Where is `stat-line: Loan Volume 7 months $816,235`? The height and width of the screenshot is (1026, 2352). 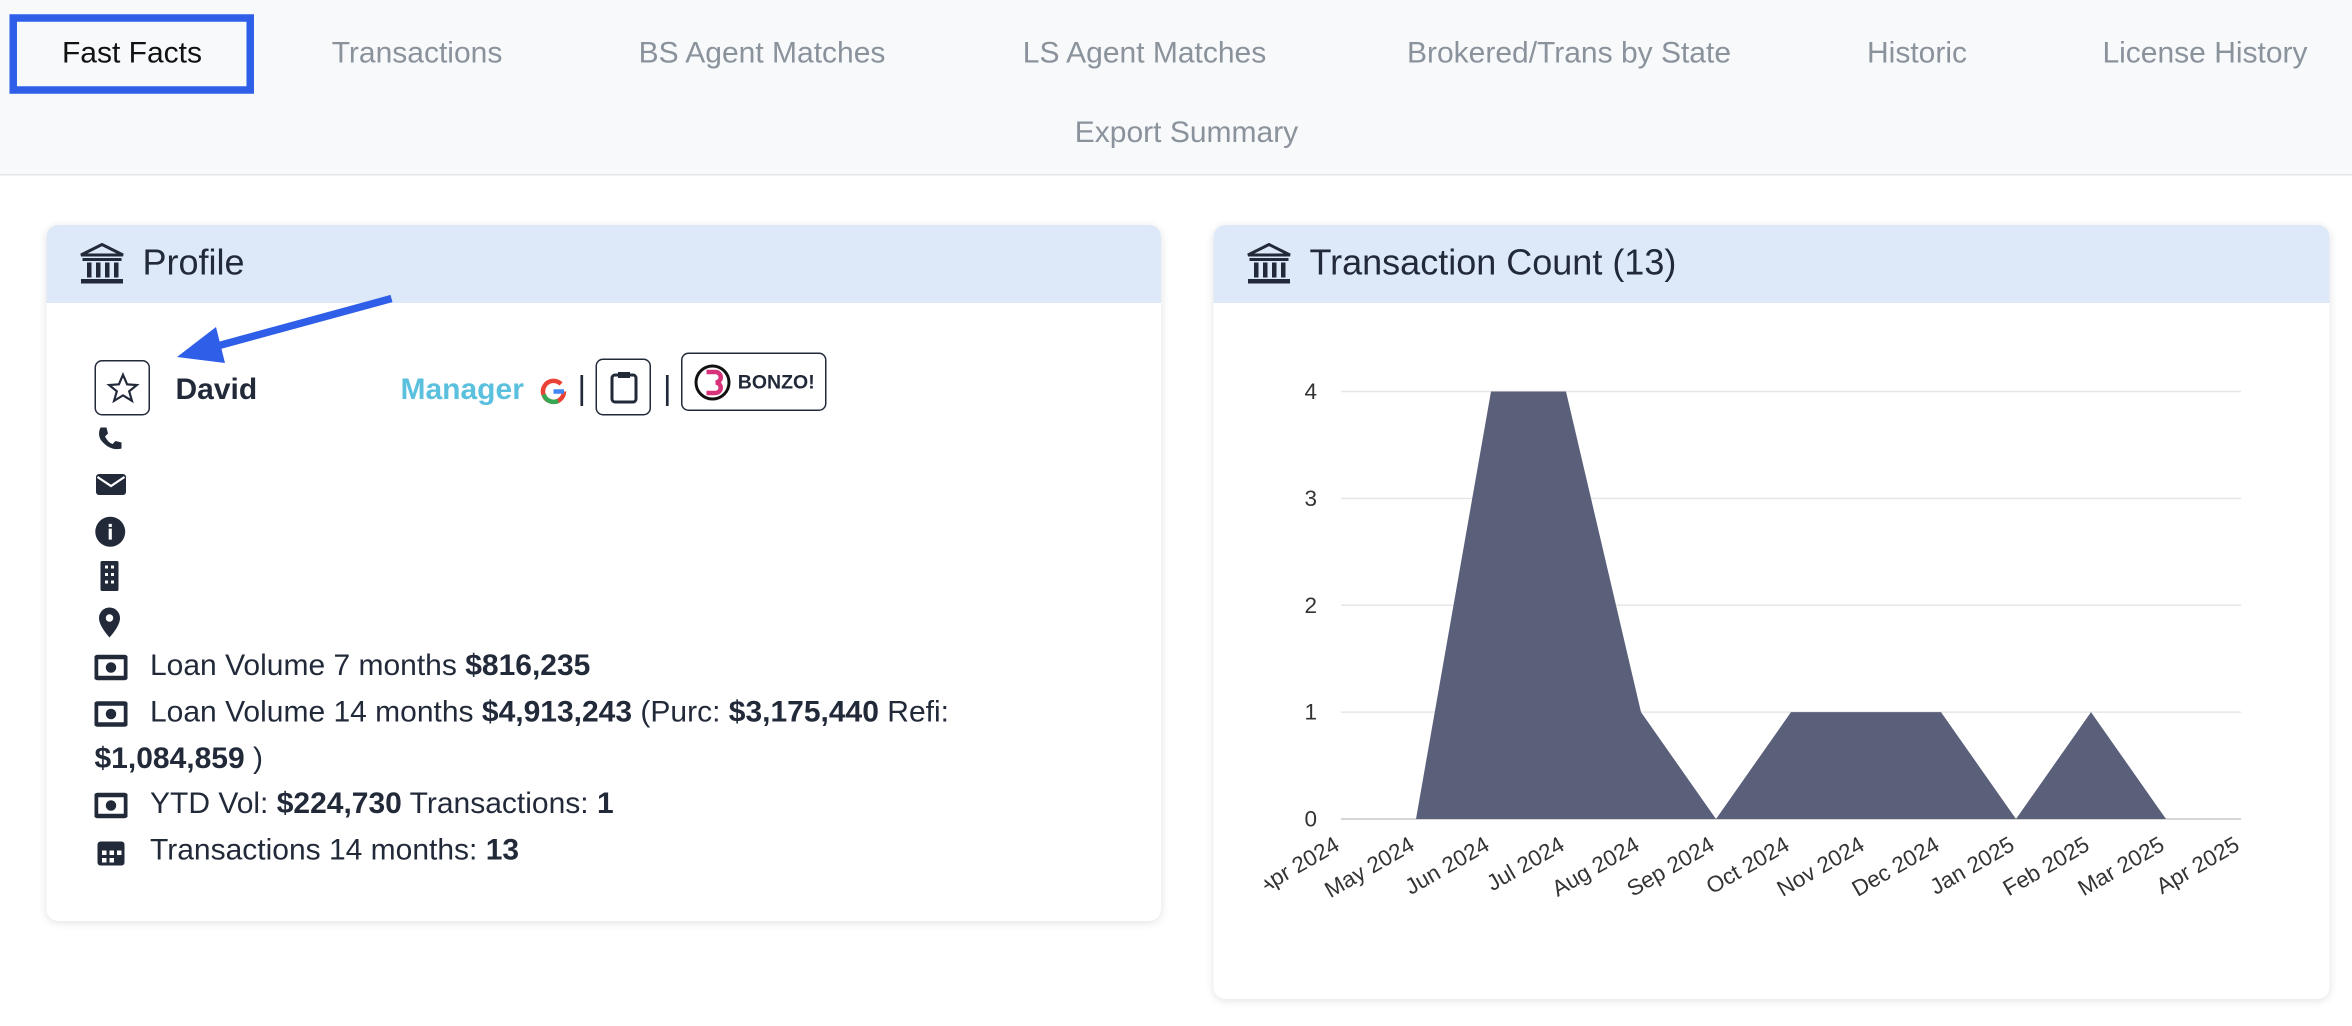 stat-line: Loan Volume 7 months $816,235 is located at coordinates (589, 667).